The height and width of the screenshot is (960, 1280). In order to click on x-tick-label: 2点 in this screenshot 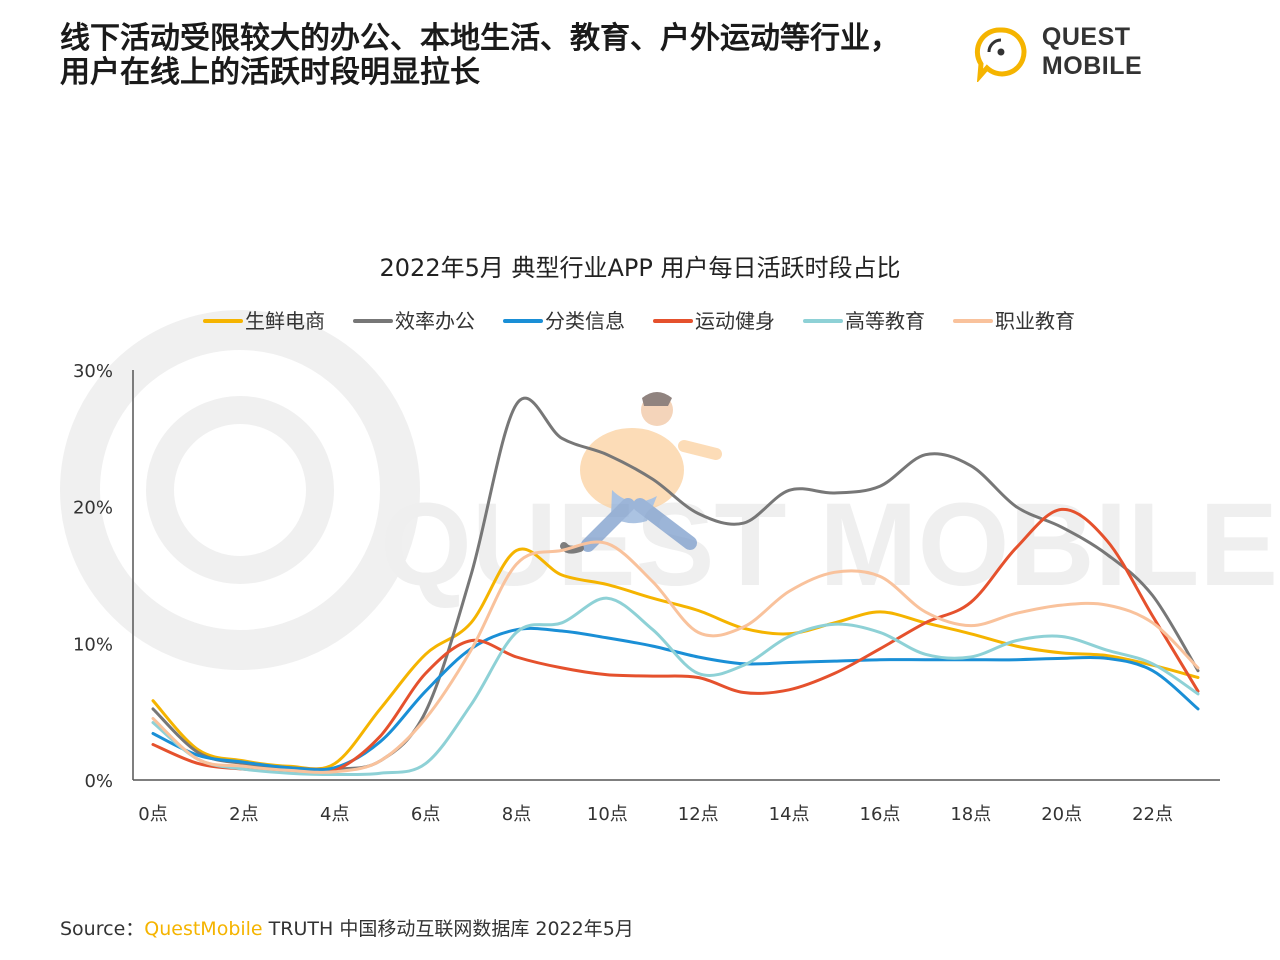, I will do `click(243, 814)`.